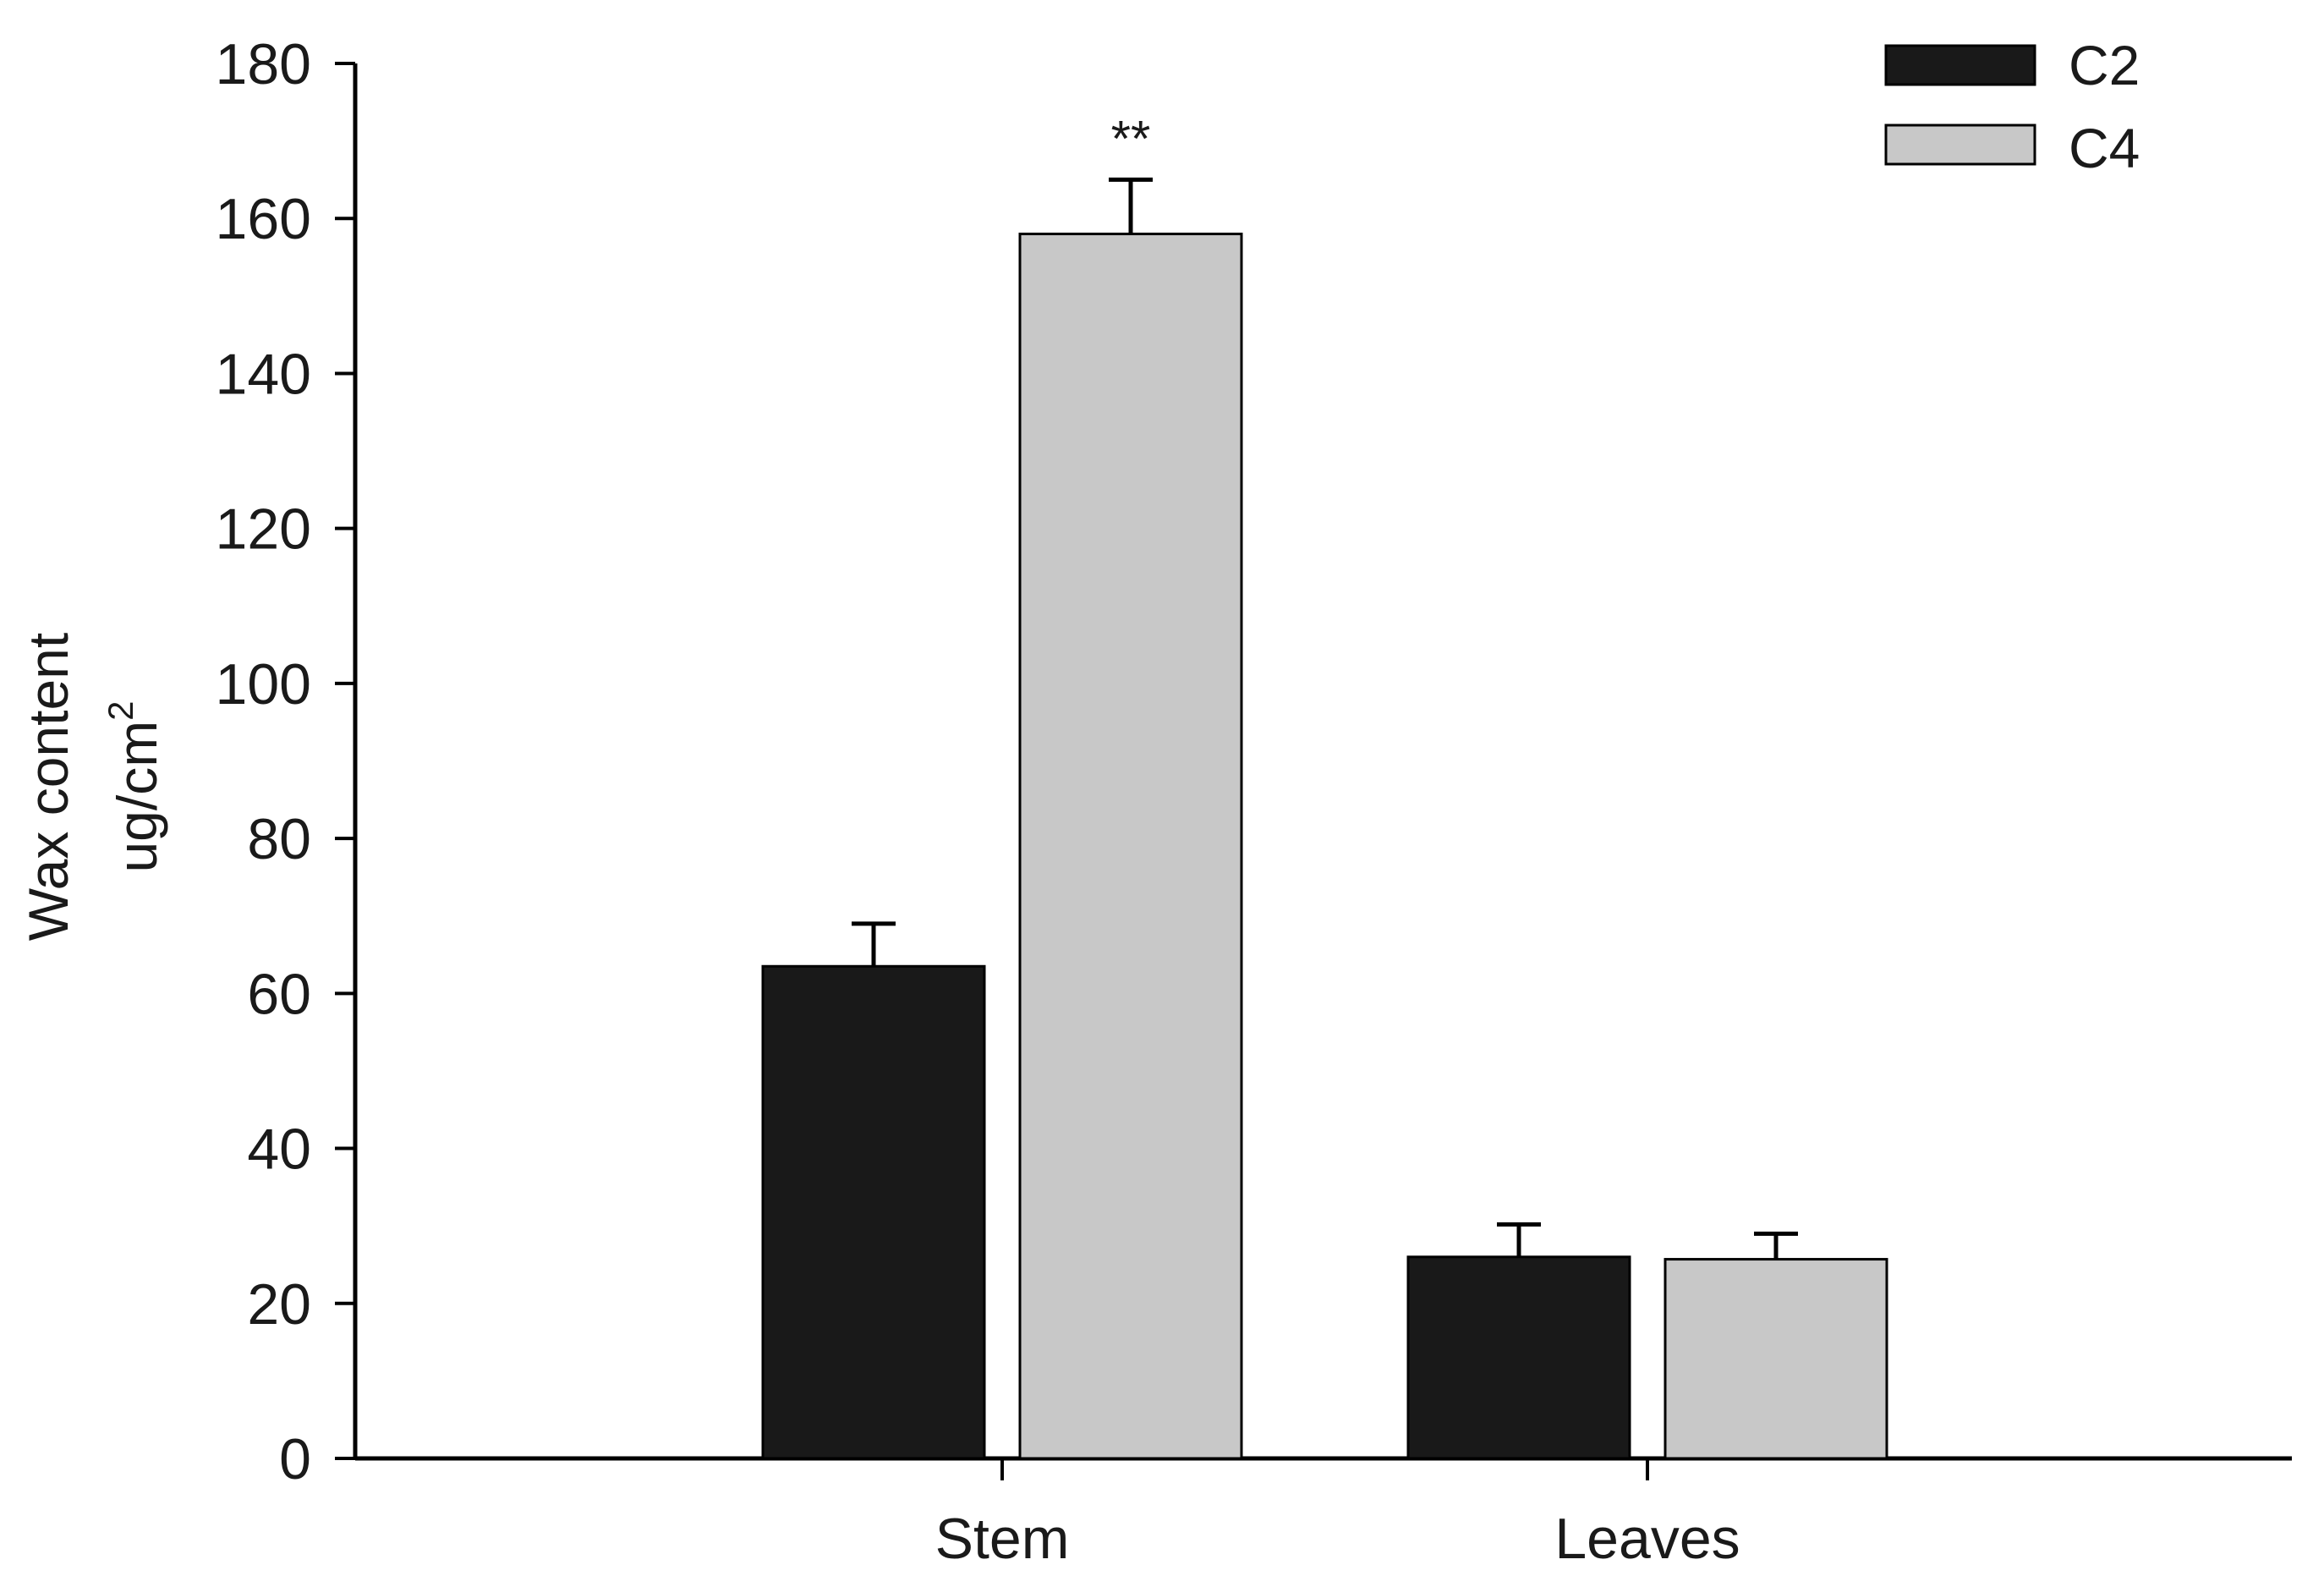 Image resolution: width=2324 pixels, height=1587 pixels. I want to click on y-axis-title: Wax content, so click(48, 787).